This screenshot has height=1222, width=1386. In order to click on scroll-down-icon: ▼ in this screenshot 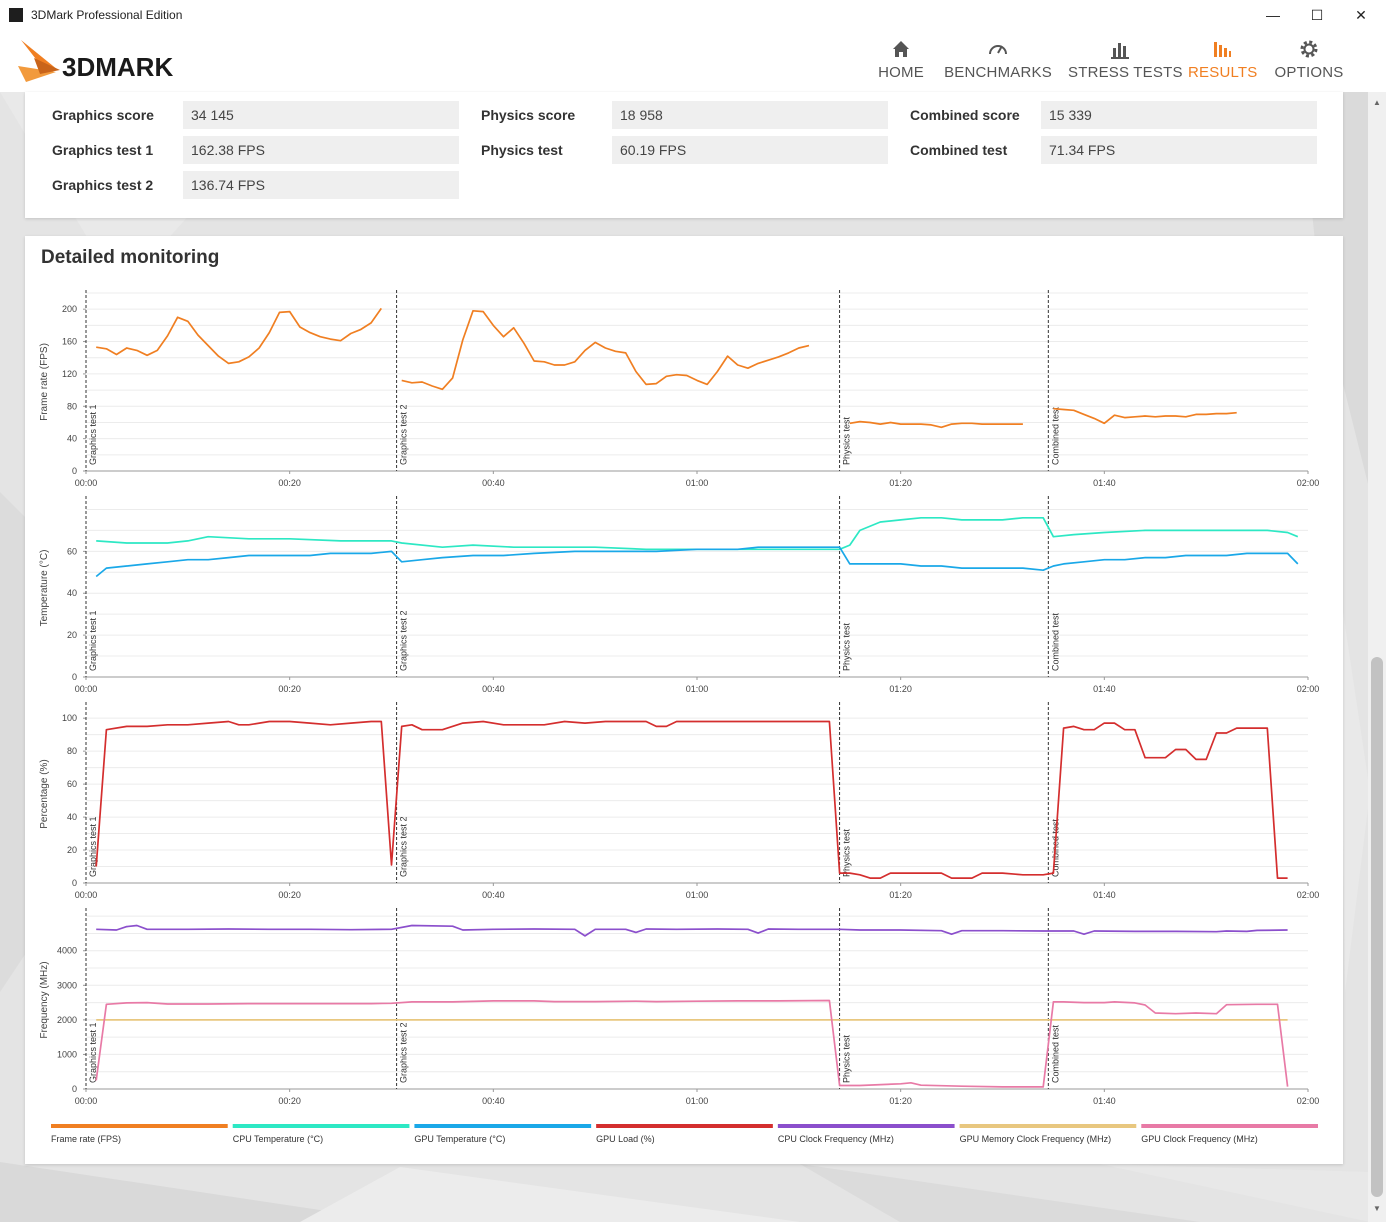, I will do `click(1377, 1208)`.